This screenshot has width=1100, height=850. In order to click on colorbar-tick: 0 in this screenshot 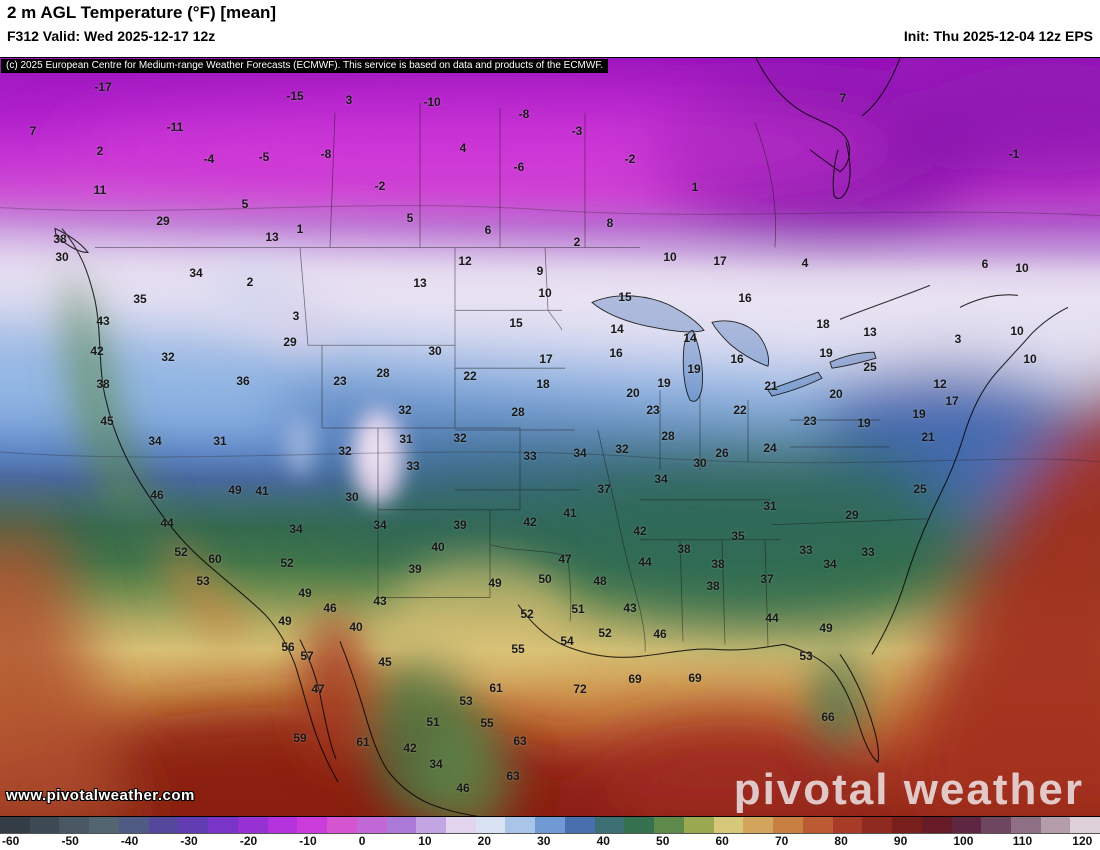, I will do `click(362, 841)`.